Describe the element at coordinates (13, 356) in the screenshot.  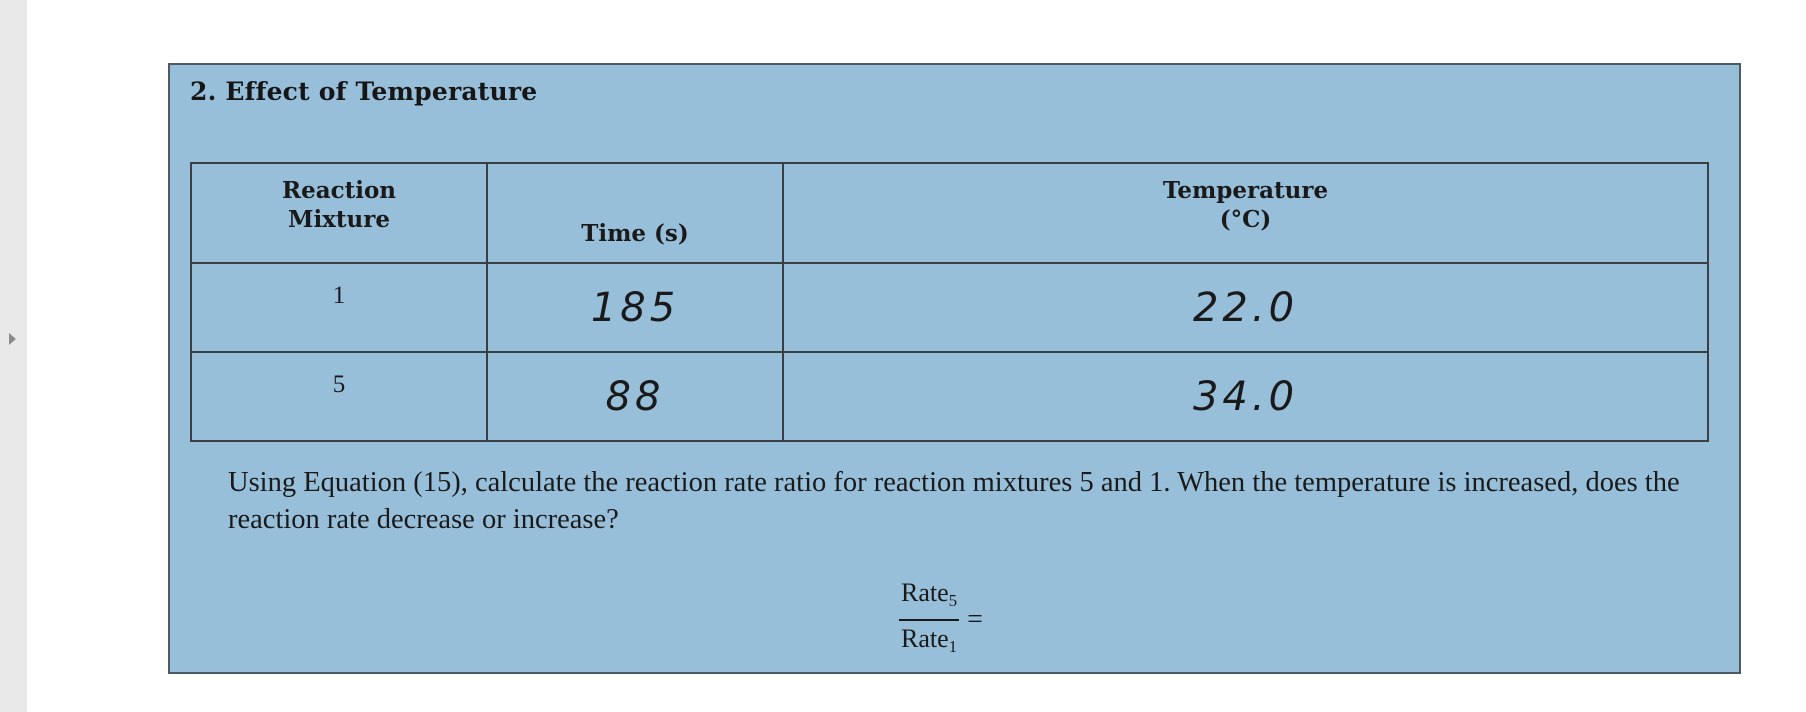
I see `left-rail` at that location.